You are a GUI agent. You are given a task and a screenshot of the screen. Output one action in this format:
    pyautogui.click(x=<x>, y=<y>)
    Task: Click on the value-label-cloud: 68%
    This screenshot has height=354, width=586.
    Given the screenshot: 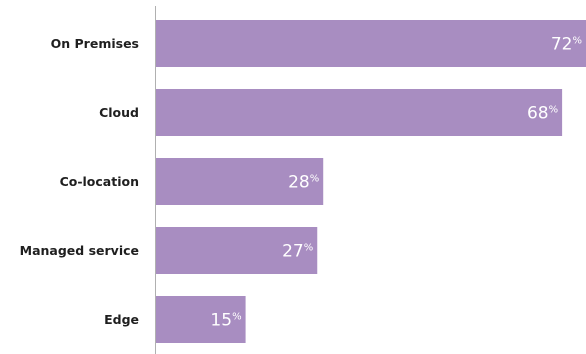 What is the action you would take?
    pyautogui.click(x=542, y=114)
    